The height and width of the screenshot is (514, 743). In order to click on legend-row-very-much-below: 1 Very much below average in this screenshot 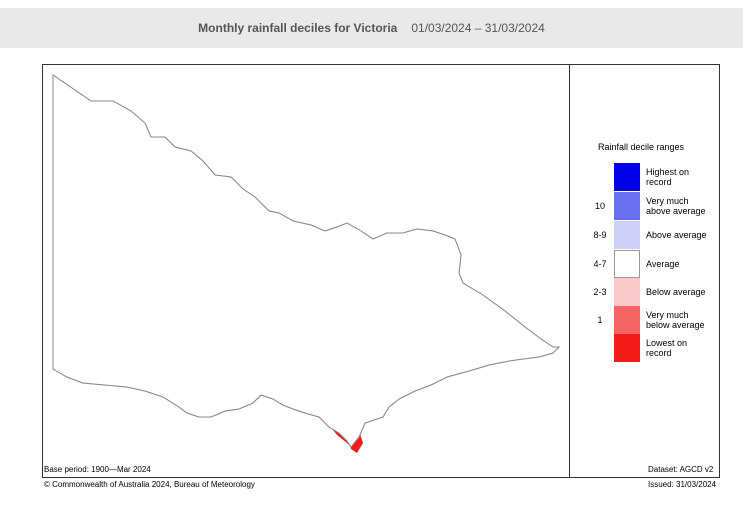, I will do `click(648, 321)`.